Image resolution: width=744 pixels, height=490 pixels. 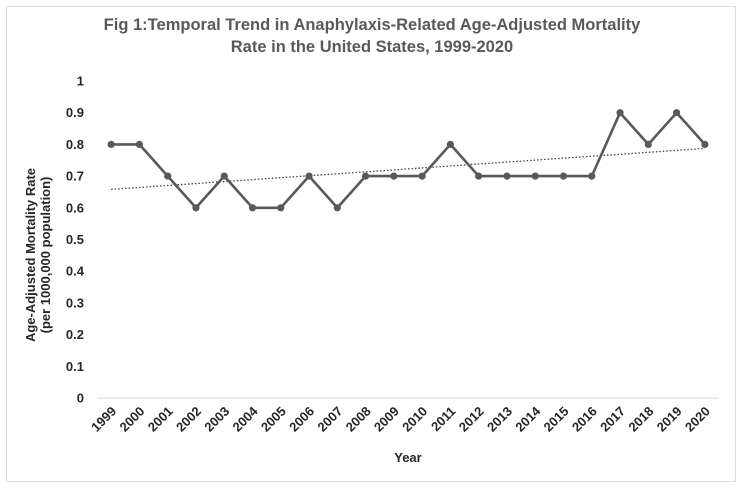 I want to click on y-tick-label: 0.2, so click(x=75, y=334).